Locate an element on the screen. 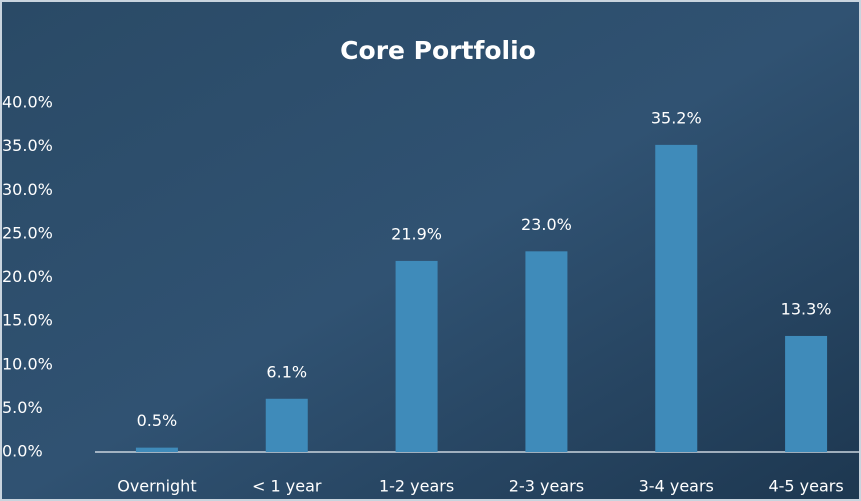 Image resolution: width=861 pixels, height=501 pixels. data-label: 13.3% is located at coordinates (806, 308).